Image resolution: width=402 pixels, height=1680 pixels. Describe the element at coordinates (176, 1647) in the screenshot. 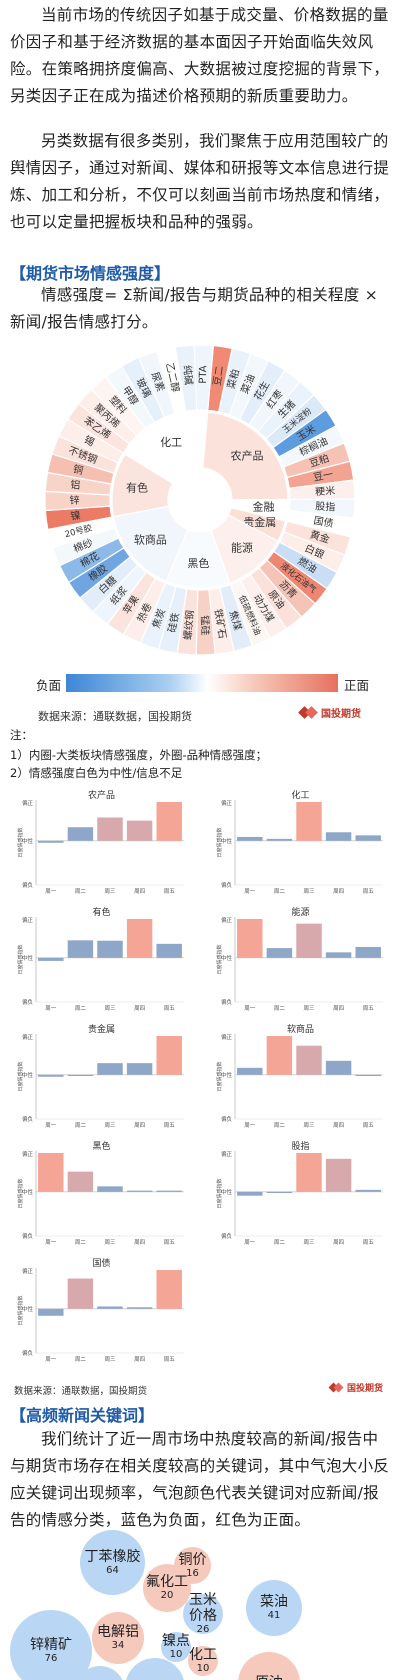

I see `keyword-bubble: 镍点 10` at that location.